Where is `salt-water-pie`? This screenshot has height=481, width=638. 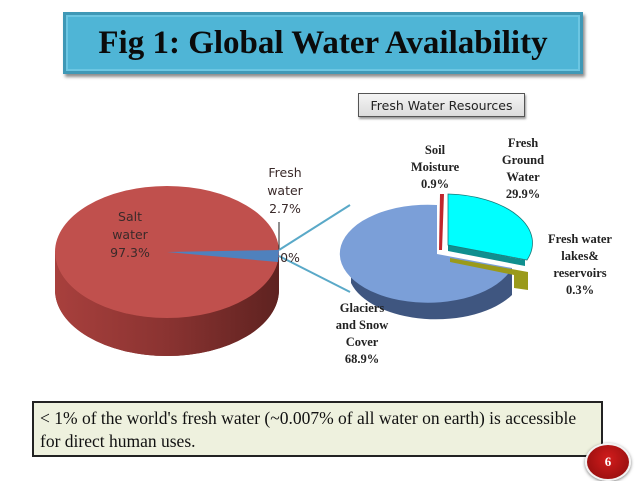 salt-water-pie is located at coordinates (167, 271).